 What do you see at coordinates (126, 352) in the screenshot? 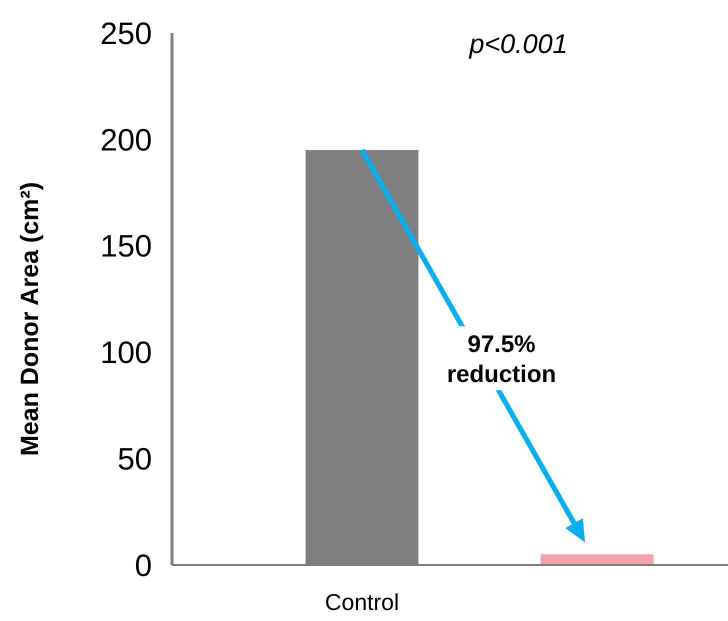
I see `y-tick-label: 100` at bounding box center [126, 352].